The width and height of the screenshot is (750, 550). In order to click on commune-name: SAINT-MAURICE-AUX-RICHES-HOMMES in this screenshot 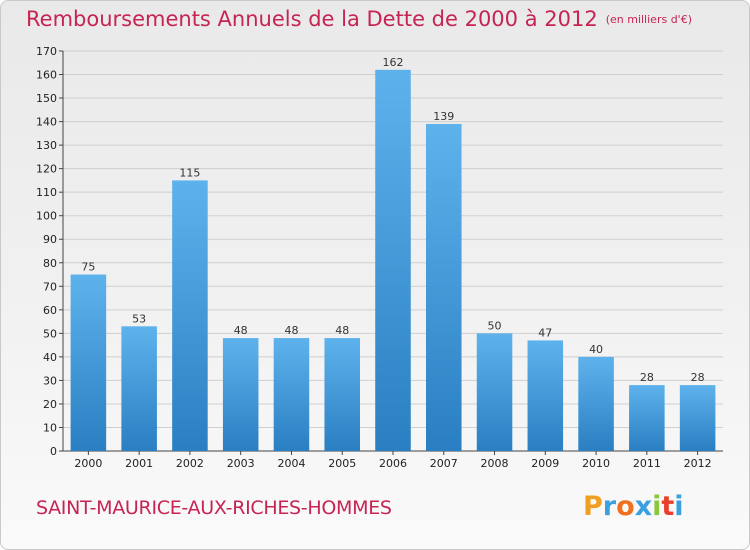, I will do `click(214, 508)`.